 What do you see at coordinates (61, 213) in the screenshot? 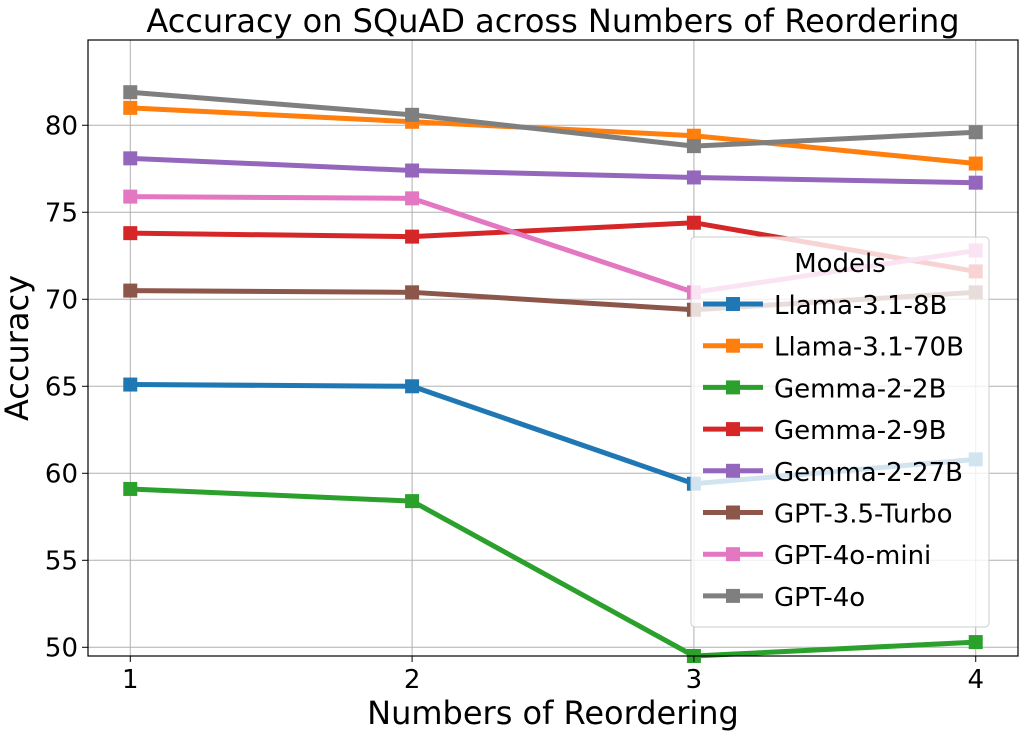
I see `y-tick-label: 75` at bounding box center [61, 213].